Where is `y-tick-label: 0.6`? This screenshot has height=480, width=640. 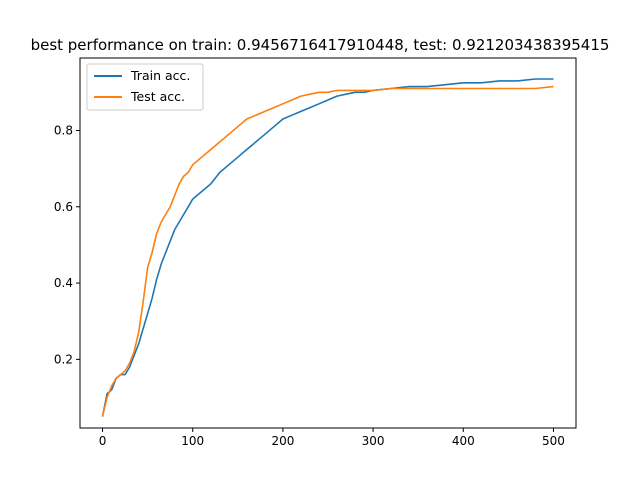 y-tick-label: 0.6 is located at coordinates (63, 207).